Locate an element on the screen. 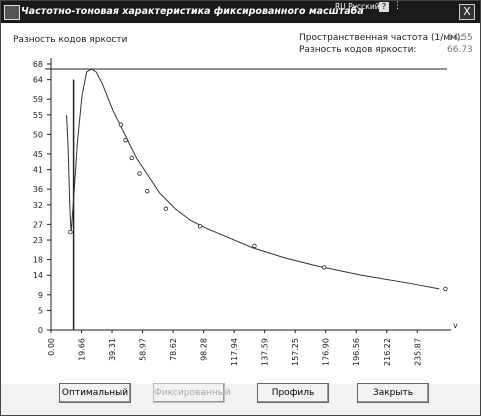  y-tick-label: 45 is located at coordinates (38, 154).